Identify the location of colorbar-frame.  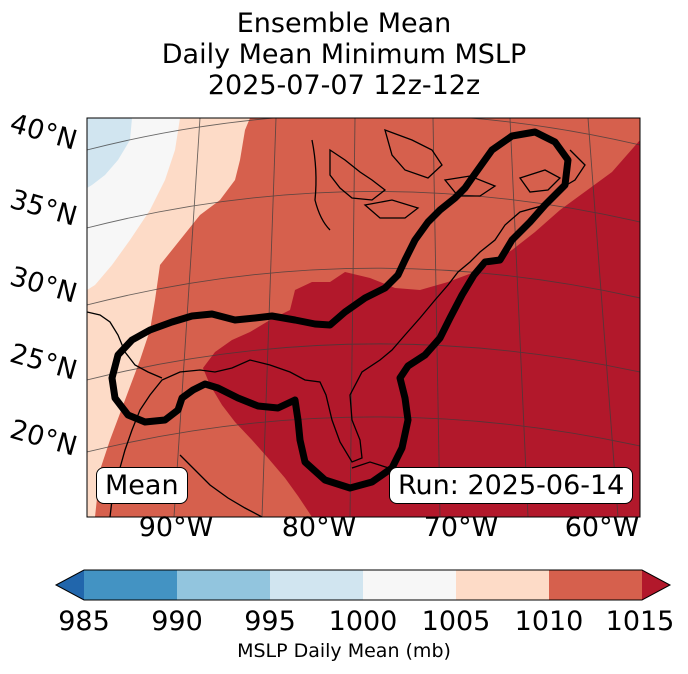
(363, 585).